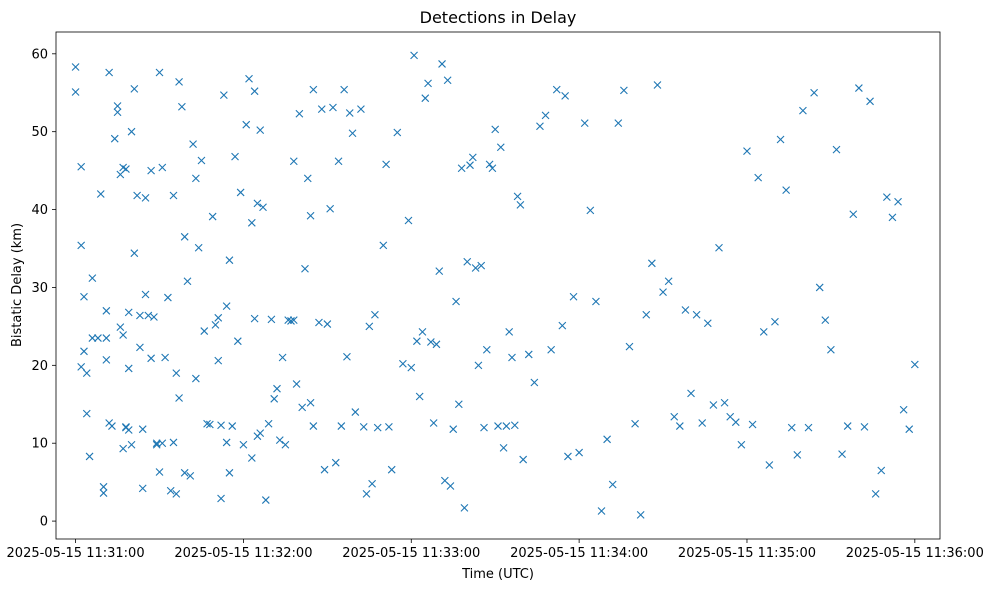  What do you see at coordinates (498, 17) in the screenshot?
I see `chart-title: Detections in Delay` at bounding box center [498, 17].